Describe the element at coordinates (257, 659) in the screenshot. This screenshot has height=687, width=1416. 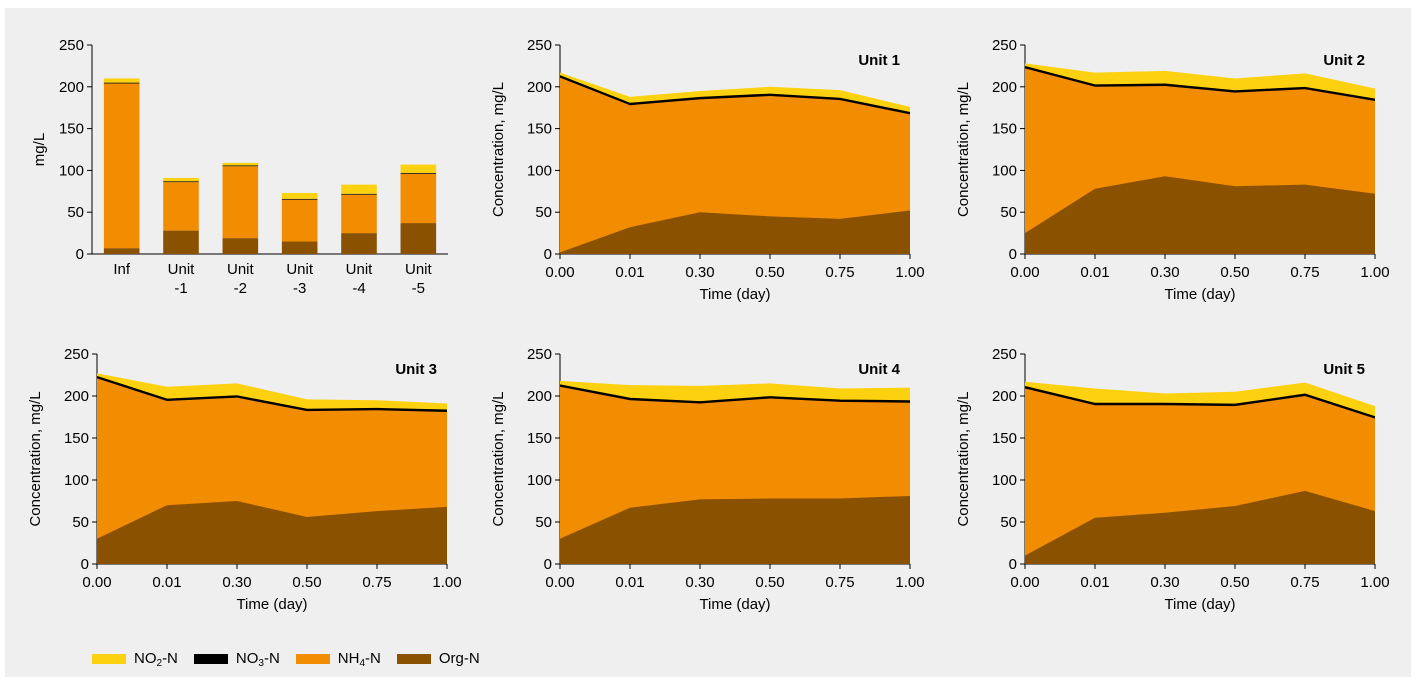
I see `legend-label-no3-n: NO3-N` at that location.